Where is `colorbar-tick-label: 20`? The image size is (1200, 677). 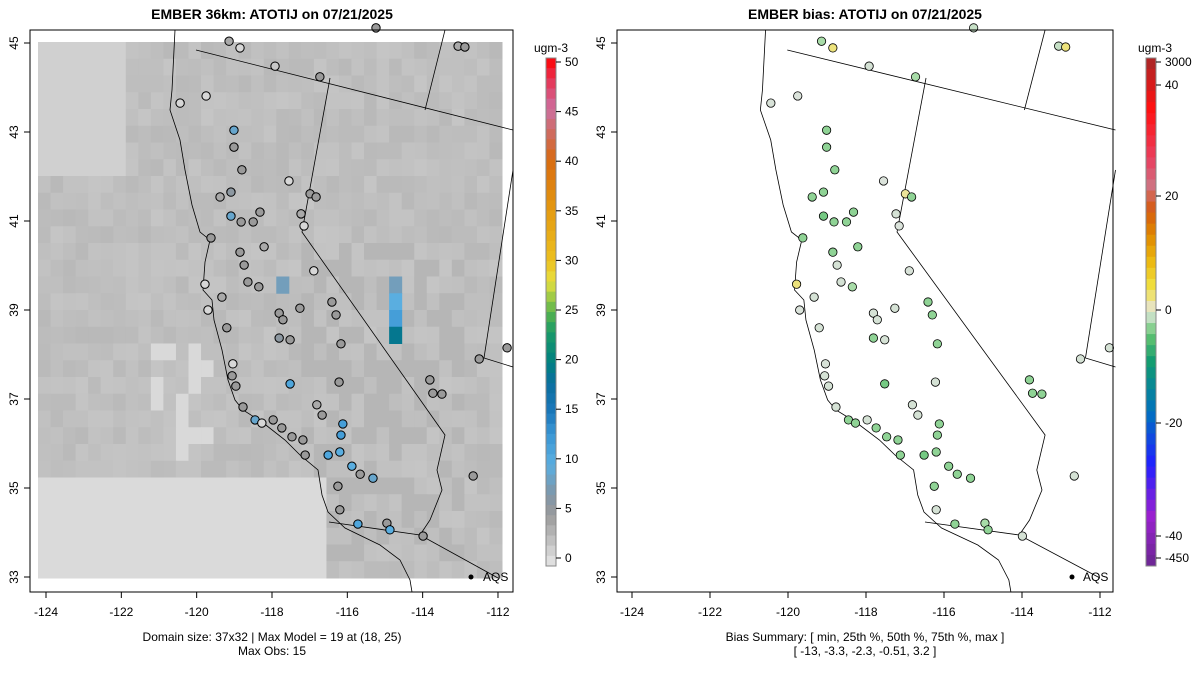 colorbar-tick-label: 20 is located at coordinates (1172, 196).